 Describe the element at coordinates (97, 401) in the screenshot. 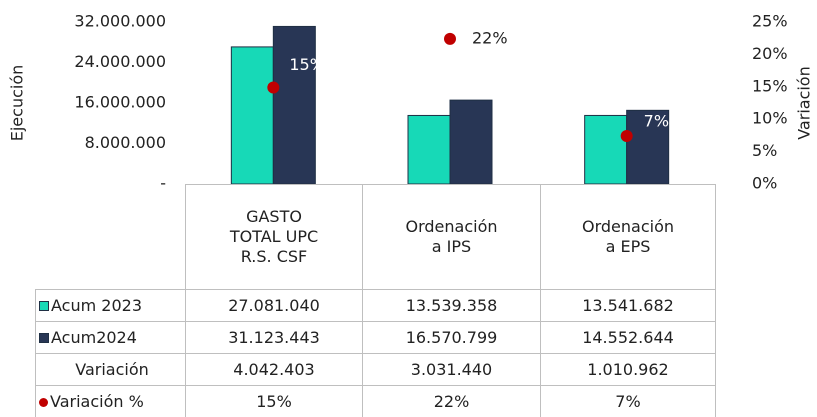

I see `legend-label: Variación %` at that location.